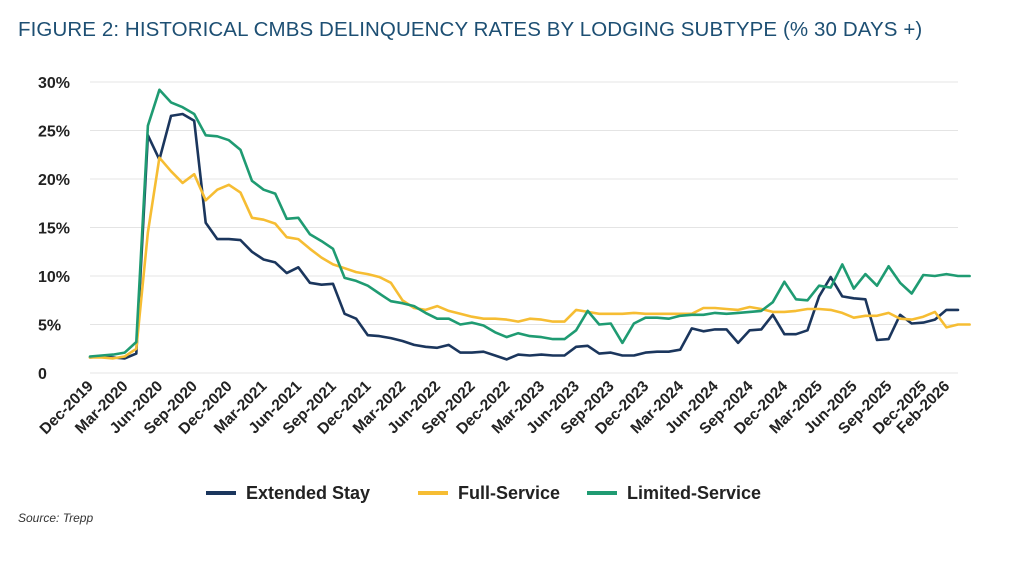  Describe the element at coordinates (694, 493) in the screenshot. I see `legend-label: Limited-Service` at that location.